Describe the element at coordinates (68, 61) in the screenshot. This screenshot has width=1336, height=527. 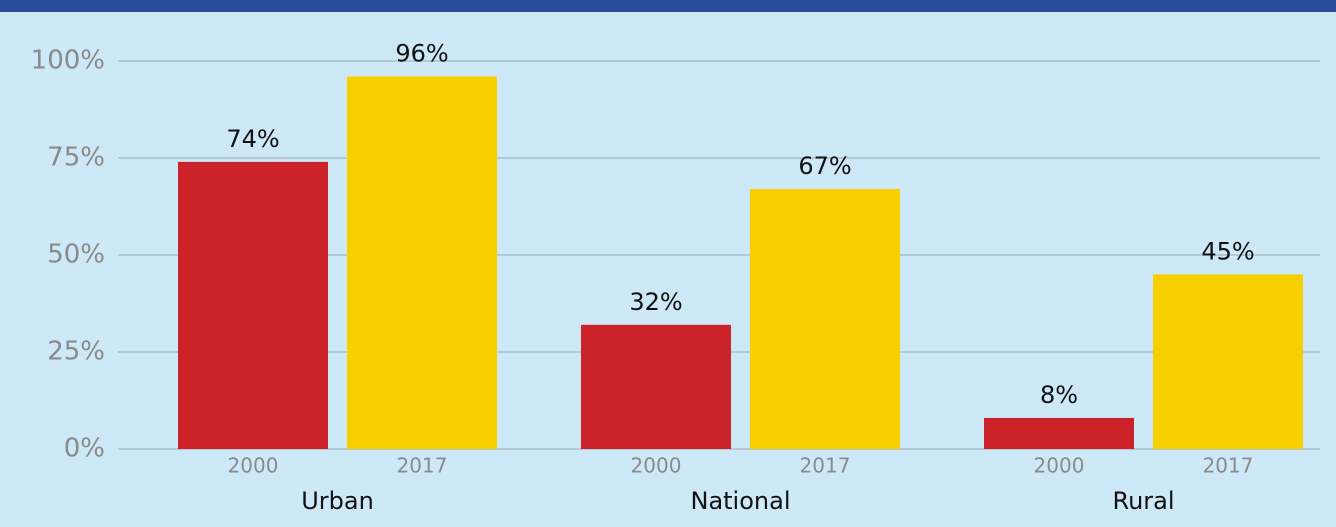
I see `y-tick-label: 100%` at that location.